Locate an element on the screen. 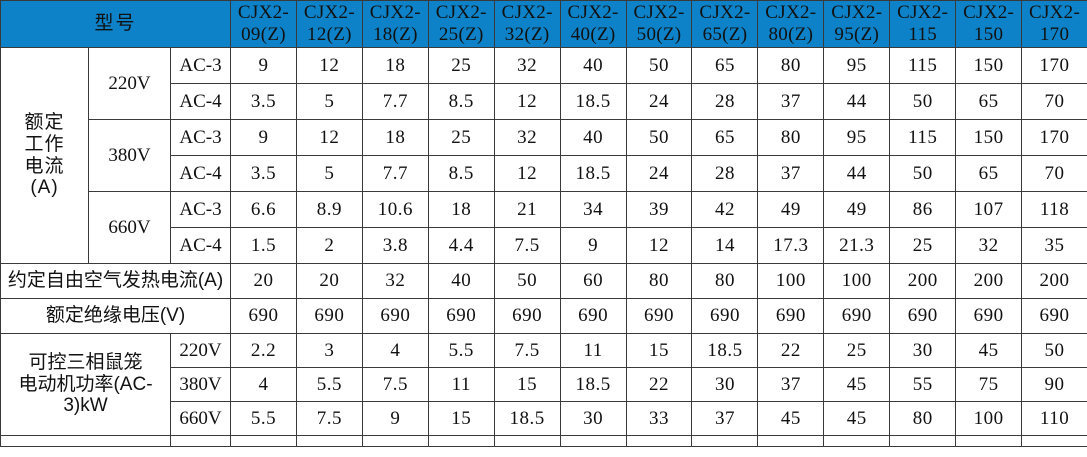 Image resolution: width=1087 pixels, height=457 pixels. header-col-11: CJX2-150 is located at coordinates (989, 24).